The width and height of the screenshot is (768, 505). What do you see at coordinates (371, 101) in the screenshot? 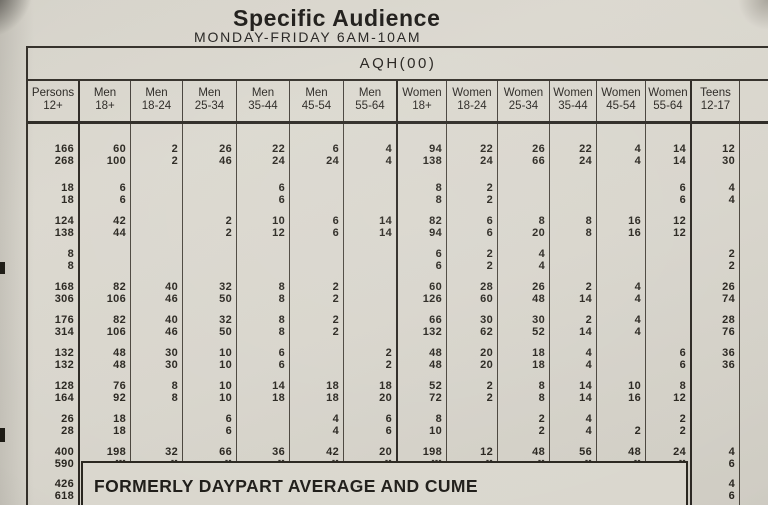
I see `column-header: Men 55-64` at bounding box center [371, 101].